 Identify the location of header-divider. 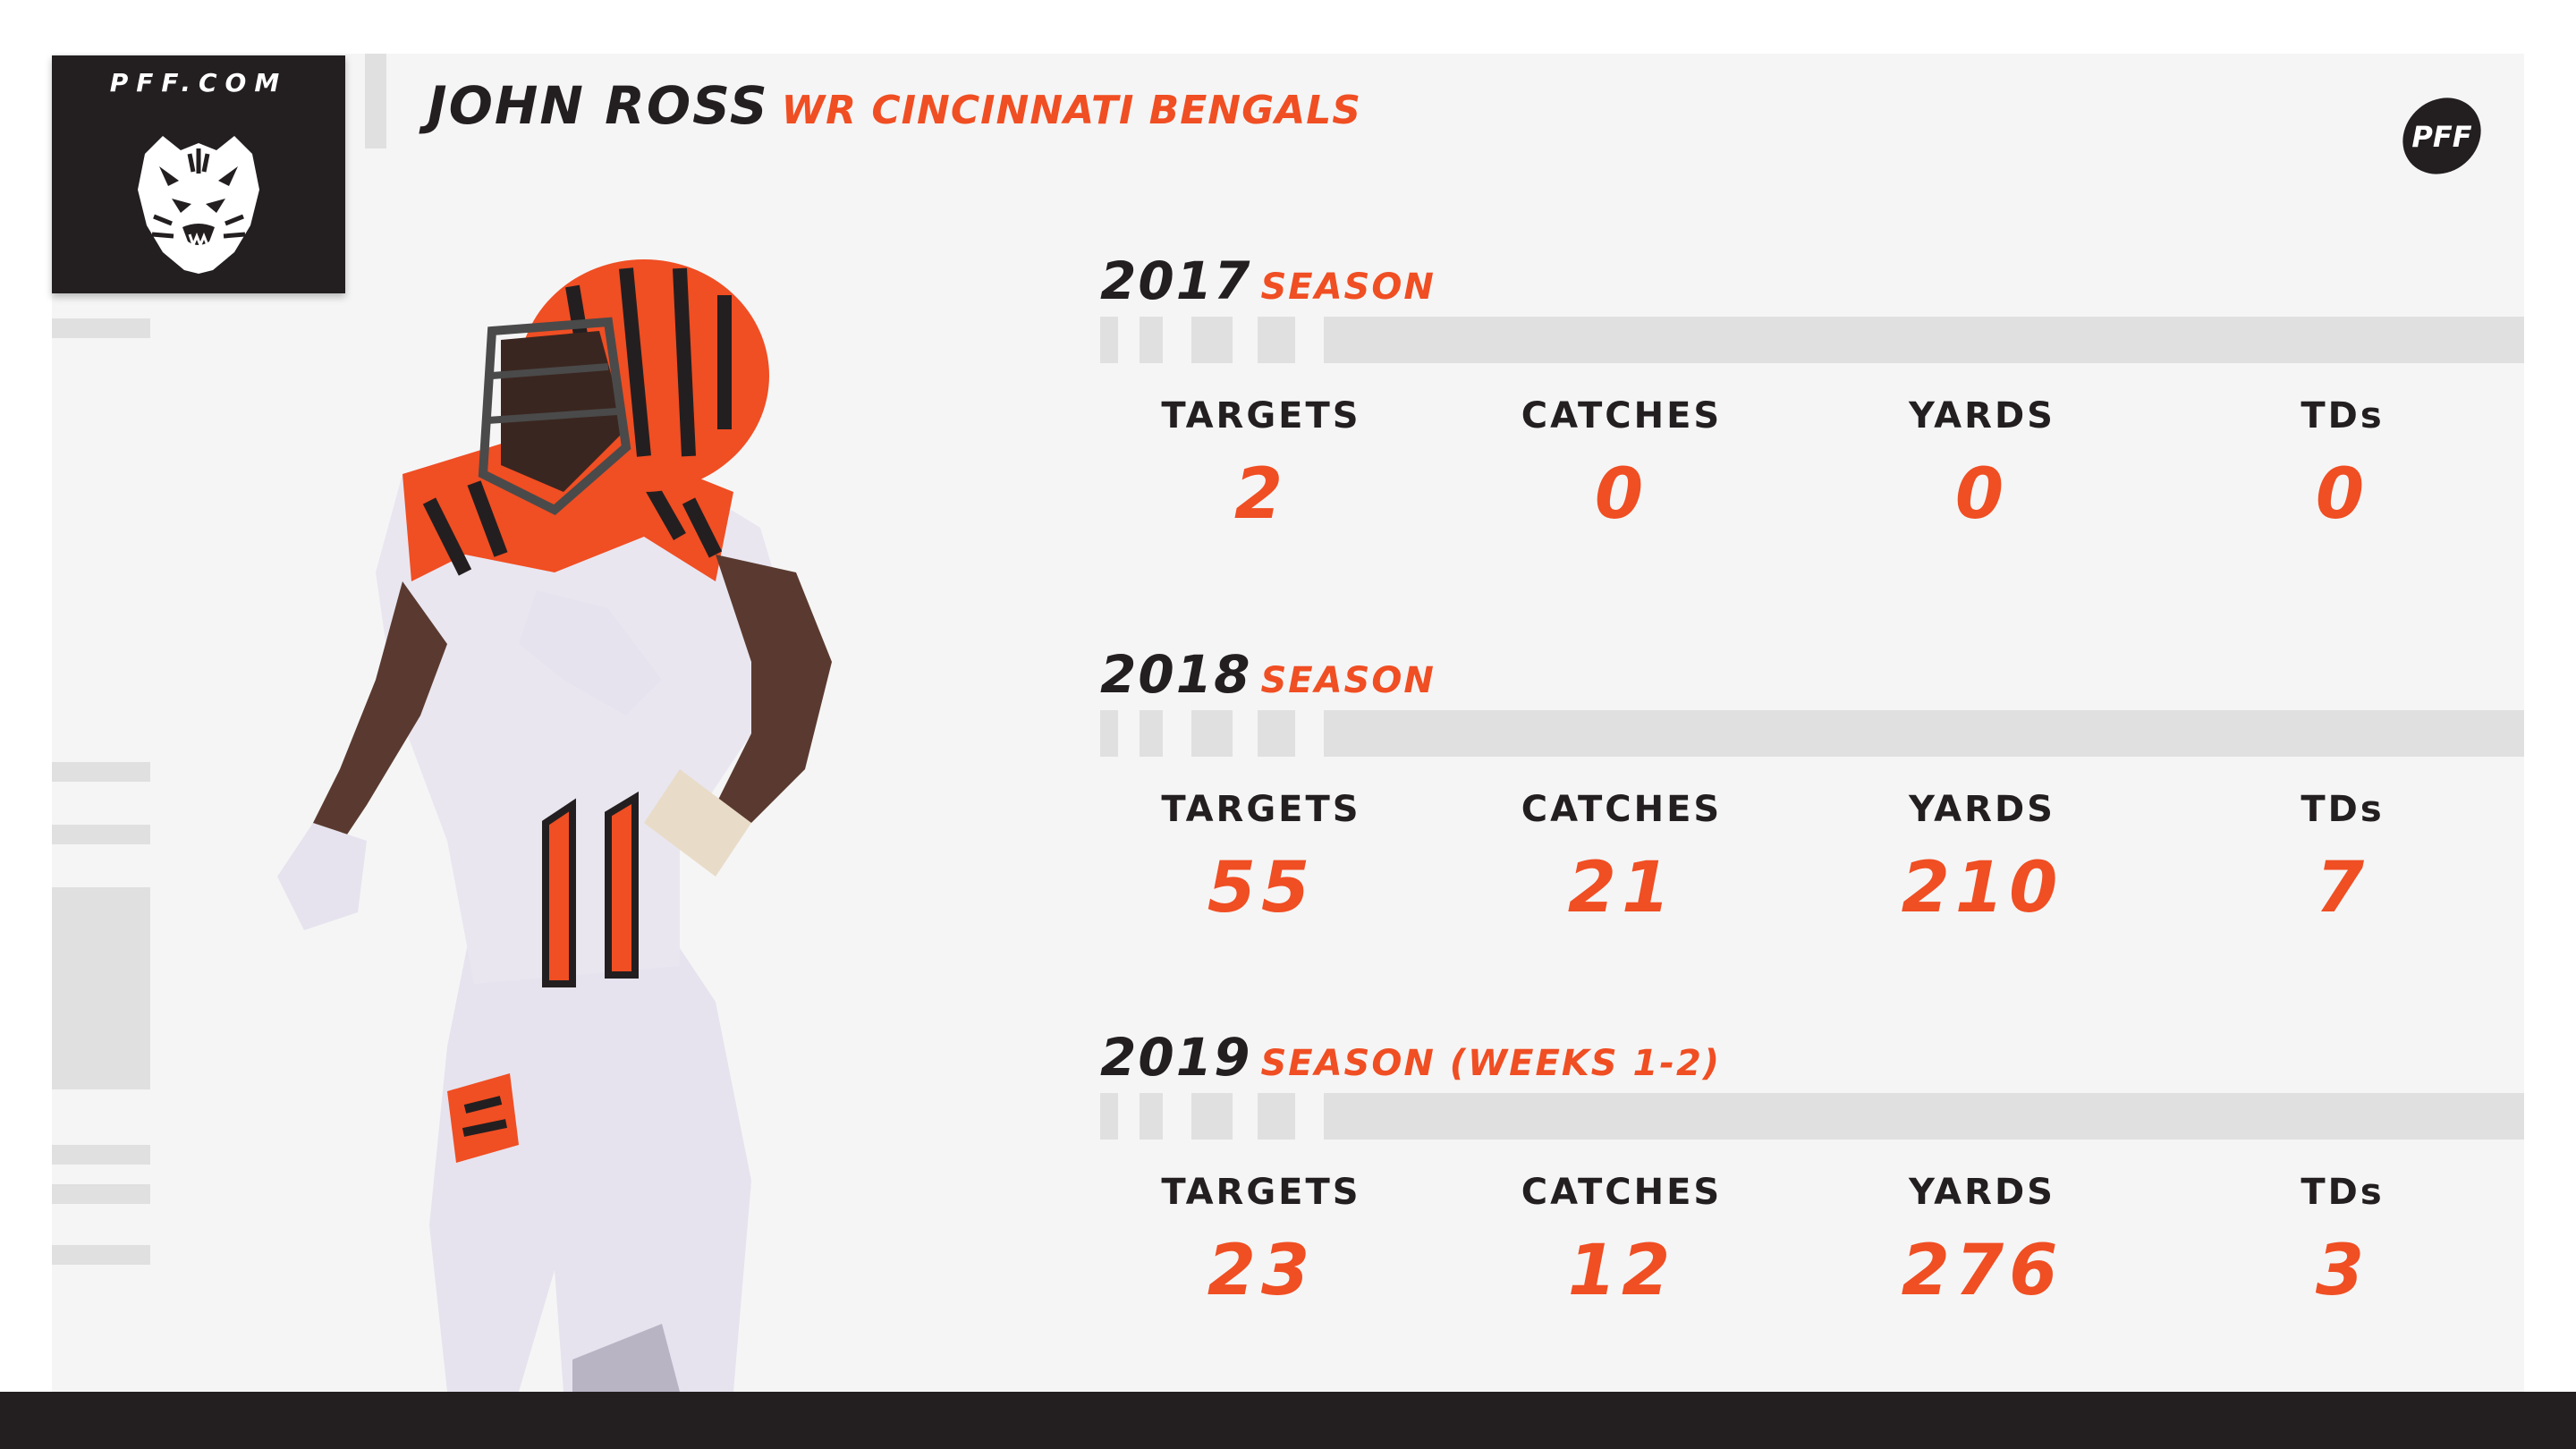
(375, 101).